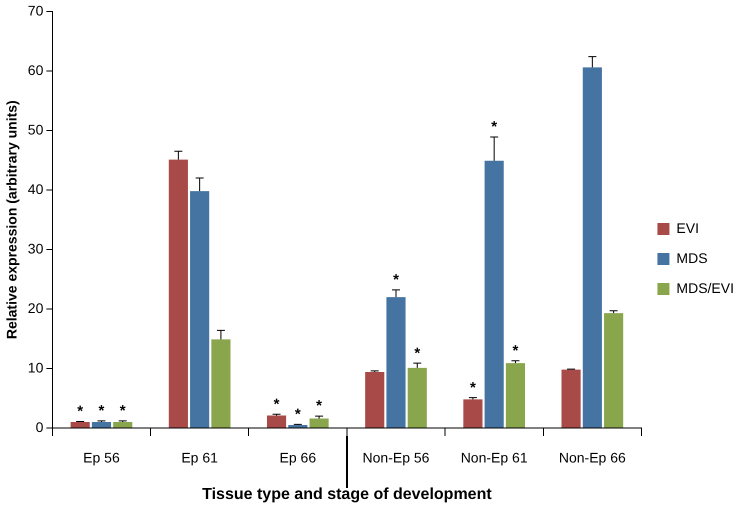 Image resolution: width=754 pixels, height=513 pixels. Describe the element at coordinates (199, 457) in the screenshot. I see `x-tick-label: Ep 61` at that location.